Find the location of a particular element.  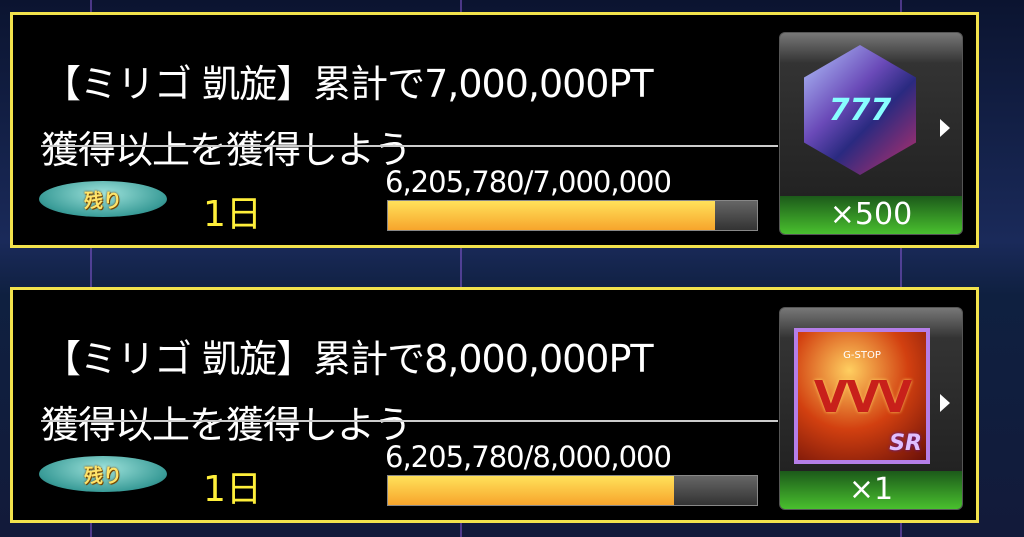

reward-button: G-STOP VVV SR ×1 is located at coordinates (871, 408).